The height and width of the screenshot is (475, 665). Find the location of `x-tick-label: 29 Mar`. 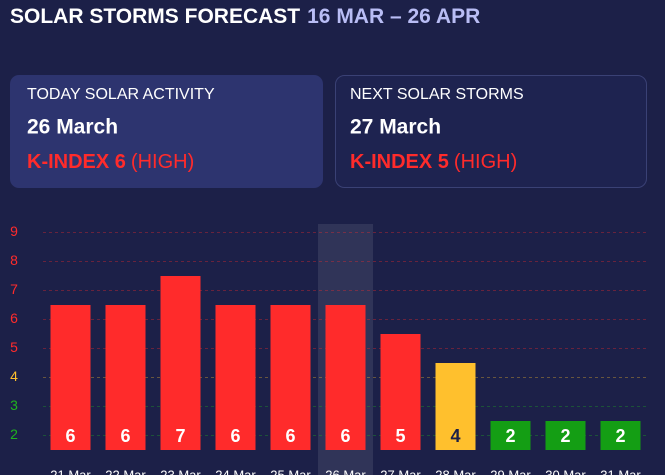

x-tick-label: 29 Mar is located at coordinates (510, 471).